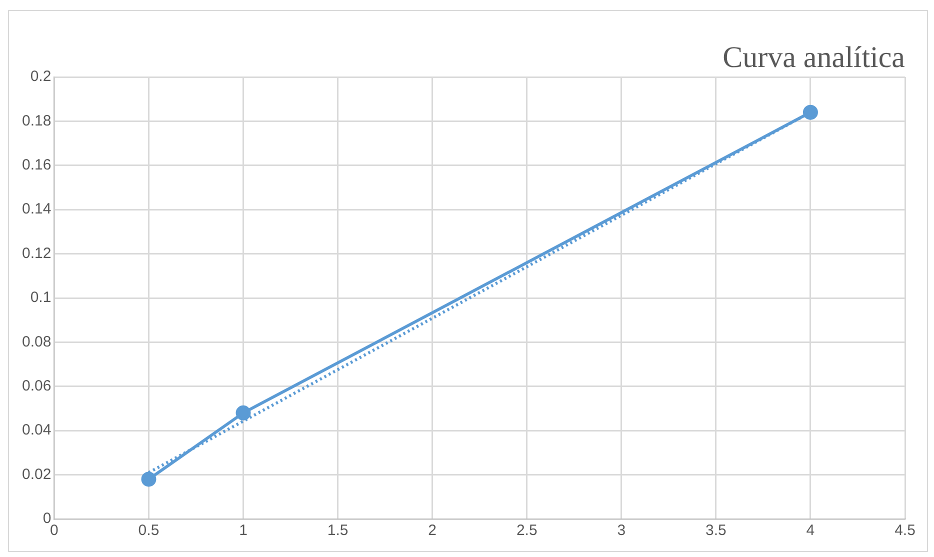 The image size is (934, 557). What do you see at coordinates (41, 77) in the screenshot?
I see `y-tick-label: 0.2` at bounding box center [41, 77].